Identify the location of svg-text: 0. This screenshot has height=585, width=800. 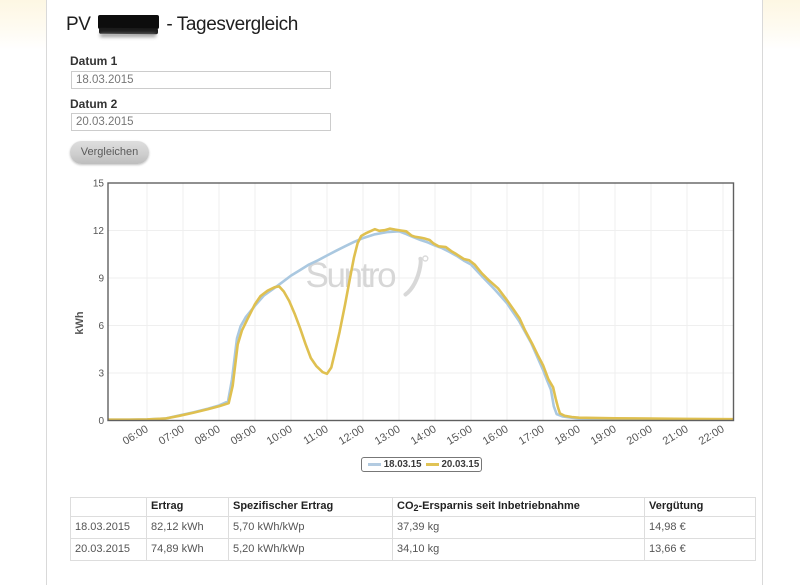
(101, 421).